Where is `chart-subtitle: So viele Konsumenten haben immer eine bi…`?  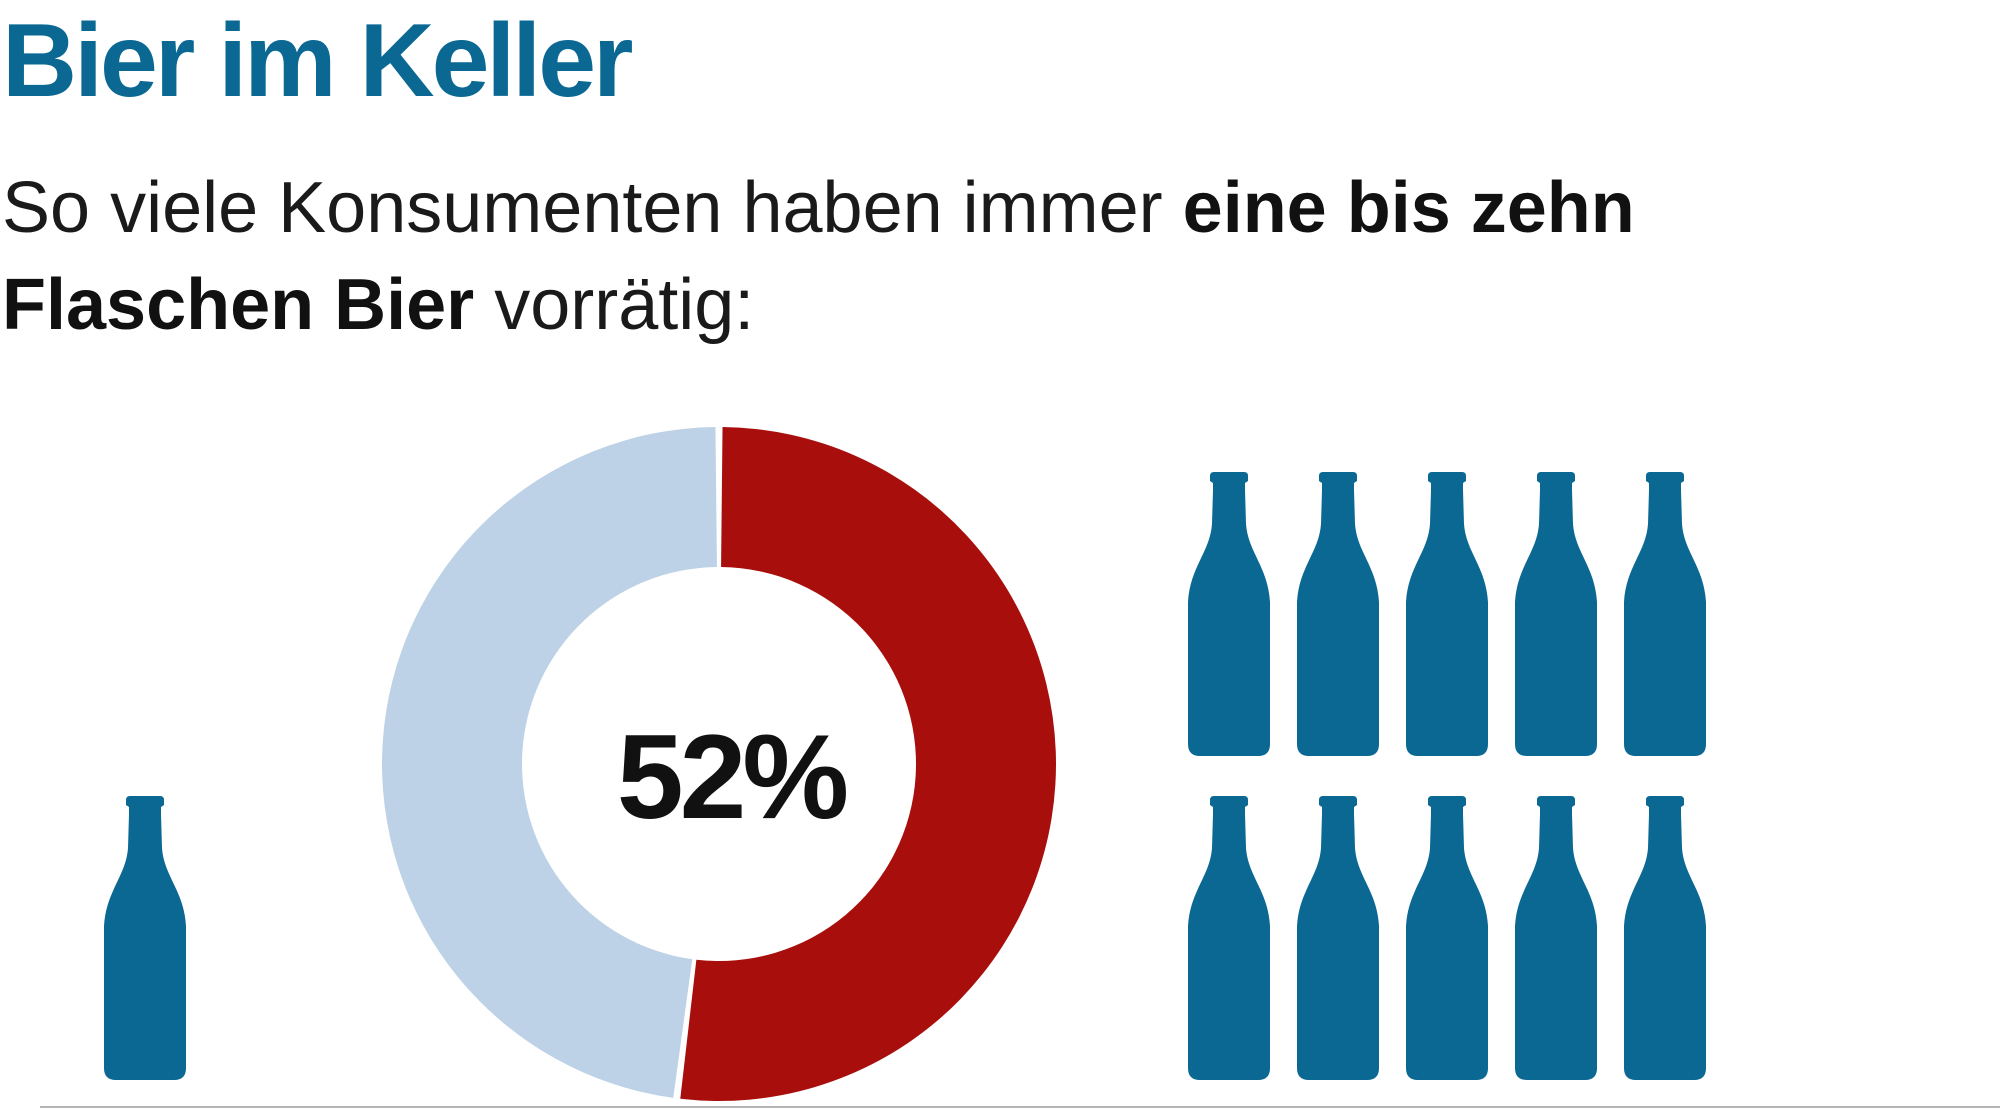
chart-subtitle: So viele Konsumenten haben immer eine bi… is located at coordinates (852, 257).